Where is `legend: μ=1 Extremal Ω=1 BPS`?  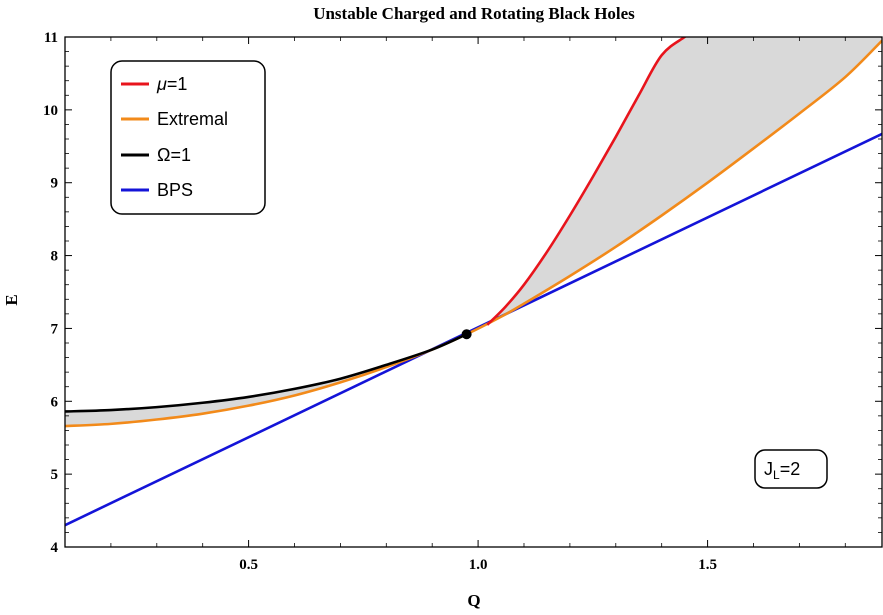
legend: μ=1 Extremal Ω=1 BPS is located at coordinates (188, 137).